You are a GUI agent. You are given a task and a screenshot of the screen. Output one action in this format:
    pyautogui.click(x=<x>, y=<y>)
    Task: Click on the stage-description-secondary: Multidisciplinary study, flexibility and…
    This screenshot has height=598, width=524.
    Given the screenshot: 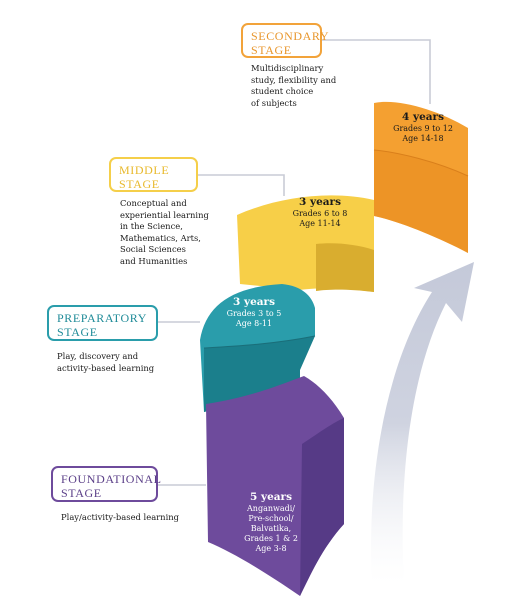 What is the action you would take?
    pyautogui.click(x=294, y=85)
    